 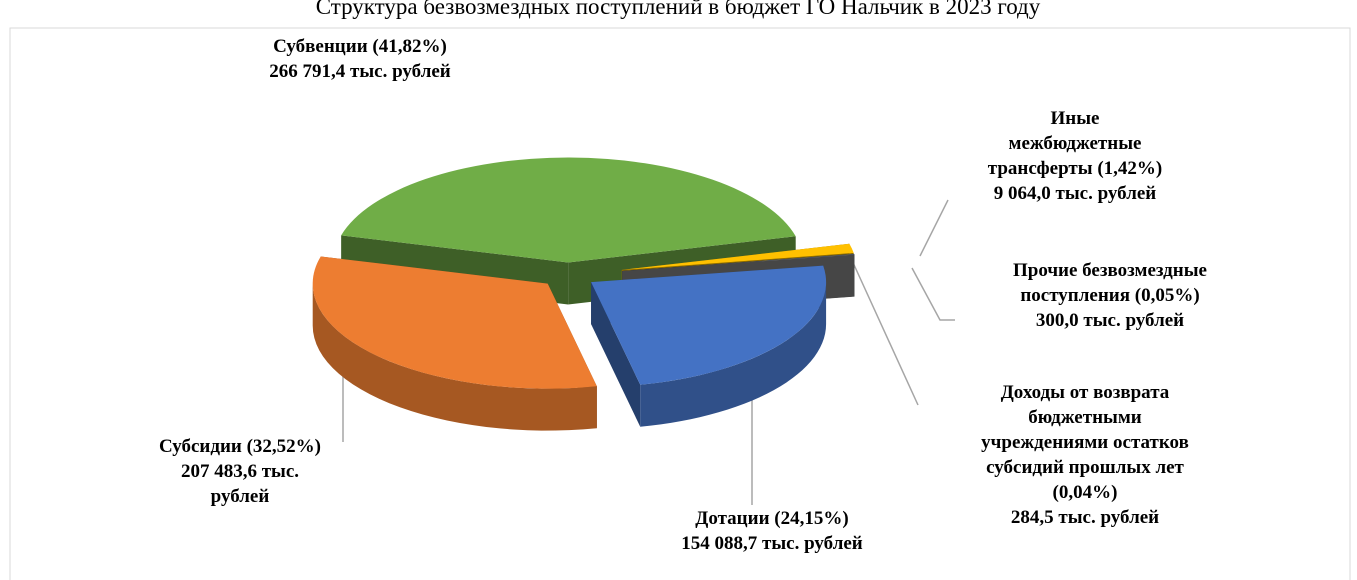 What do you see at coordinates (1085, 517) in the screenshot?
I see `data-label: 284,5 тыс. рублей` at bounding box center [1085, 517].